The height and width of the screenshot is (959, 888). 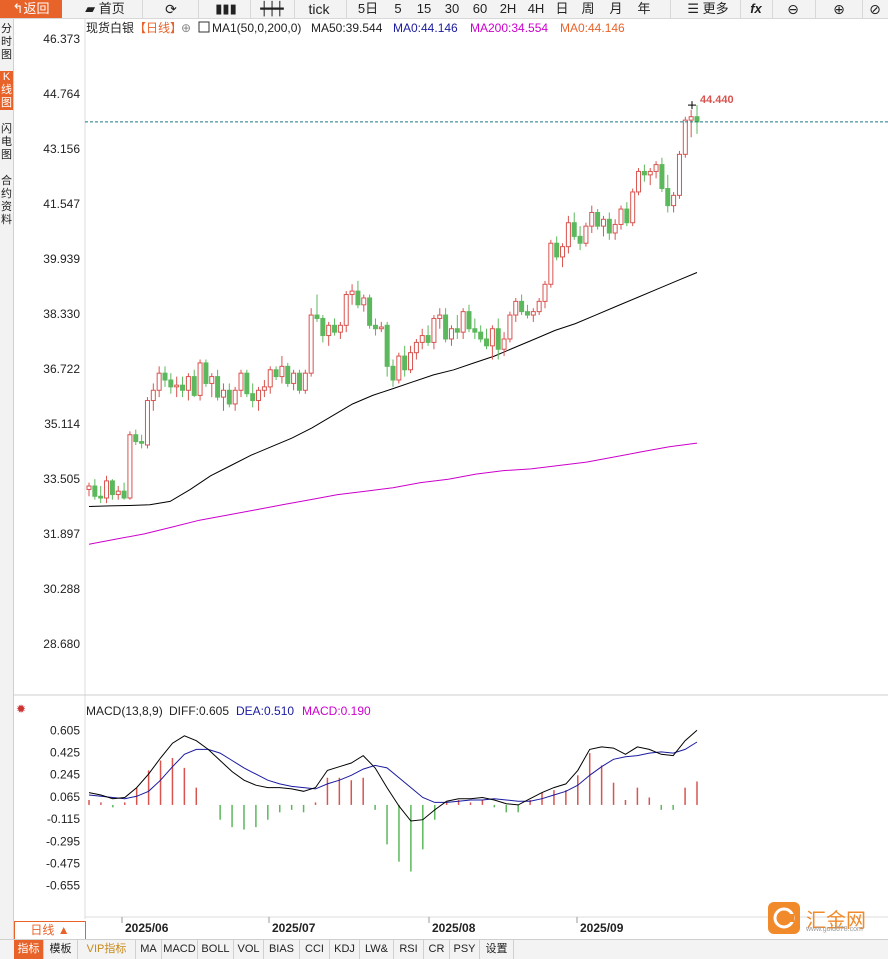 What do you see at coordinates (65, 752) in the screenshot?
I see `macd-tick-label: 0.425` at bounding box center [65, 752].